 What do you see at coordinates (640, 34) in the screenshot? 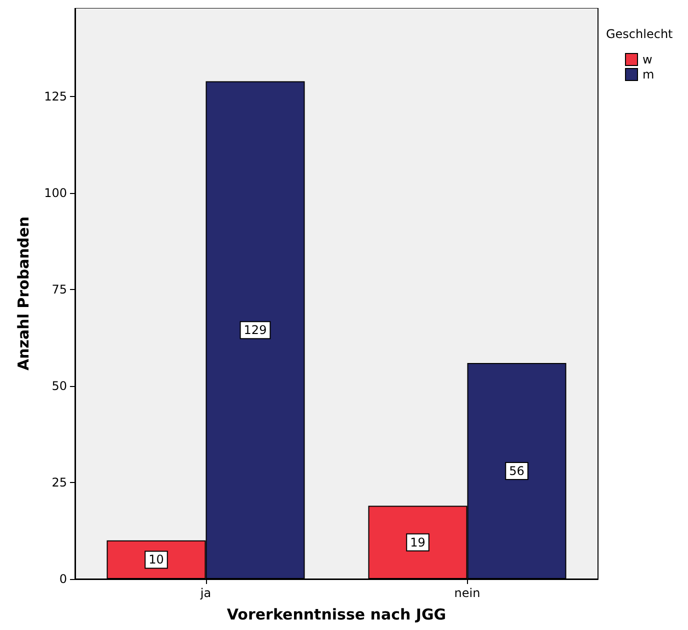
I see `legend-title: Geschlecht` at bounding box center [640, 34].